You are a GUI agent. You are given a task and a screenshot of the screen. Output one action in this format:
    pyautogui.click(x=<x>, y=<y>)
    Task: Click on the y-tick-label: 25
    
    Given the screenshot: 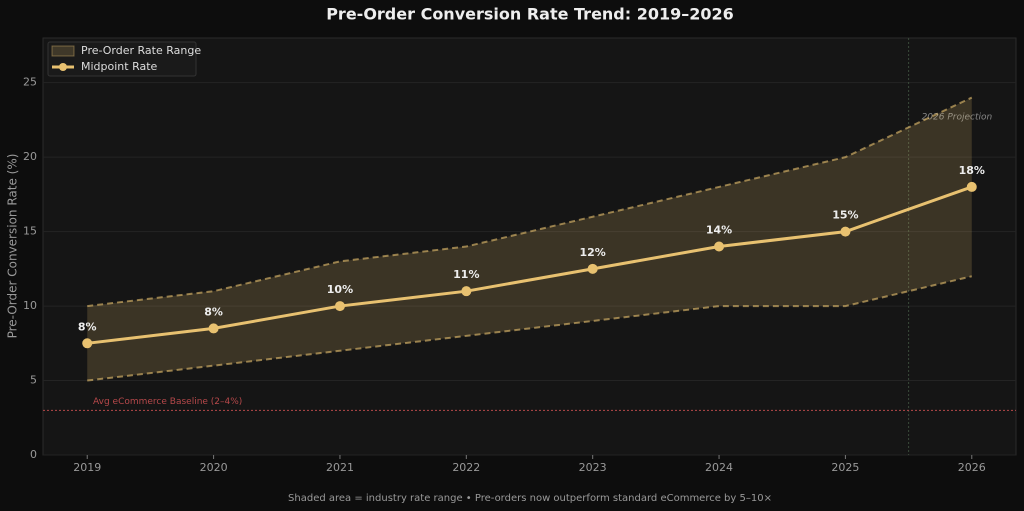 What is the action you would take?
    pyautogui.click(x=30, y=82)
    